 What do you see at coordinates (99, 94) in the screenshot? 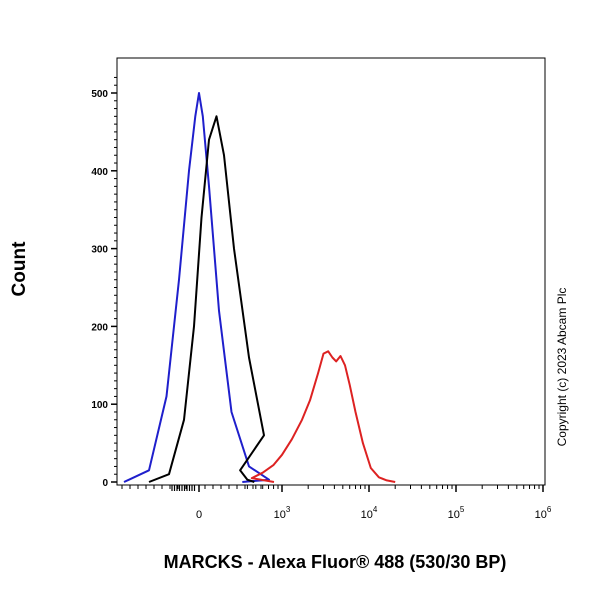
I see `y-tick-label: 500` at bounding box center [99, 94].